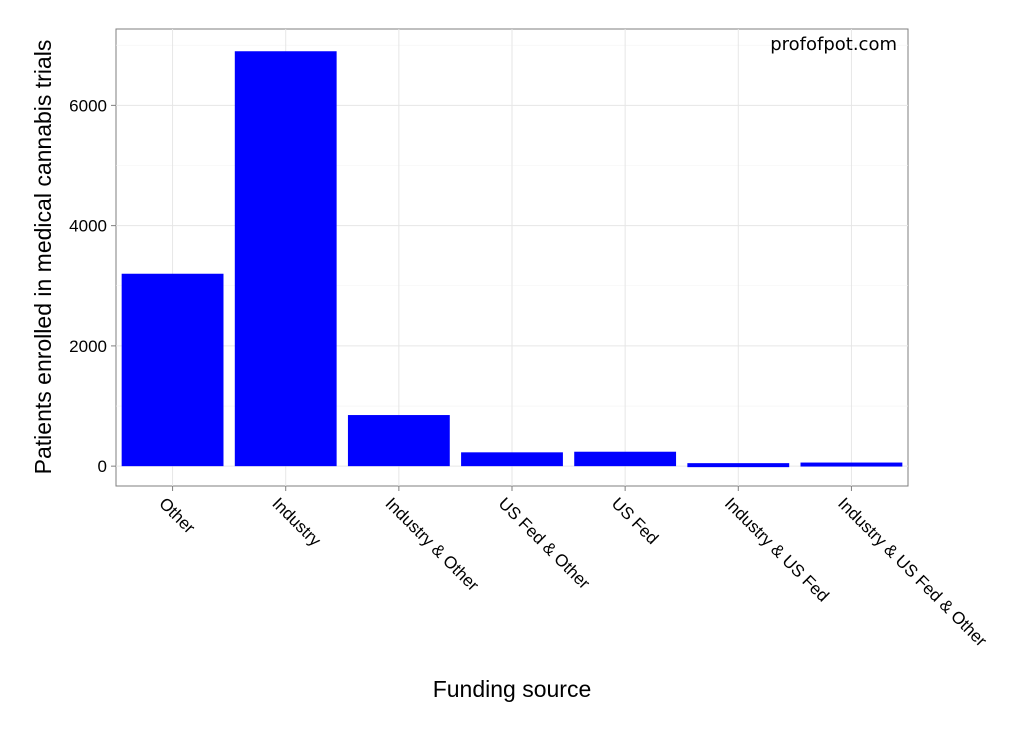 Image resolution: width=1024 pixels, height=731 pixels. Describe the element at coordinates (544, 543) in the screenshot. I see `x-tick-label: US Fed & Other` at that location.